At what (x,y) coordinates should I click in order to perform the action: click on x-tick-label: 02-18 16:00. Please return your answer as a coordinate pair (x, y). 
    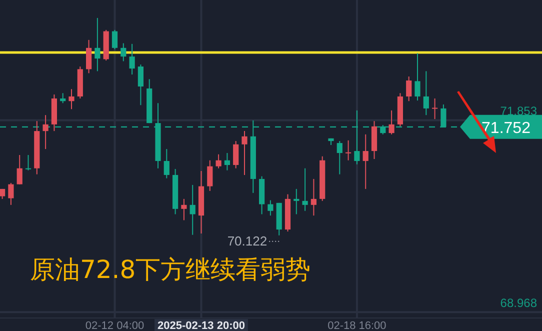
    Looking at the image, I should click on (357, 325).